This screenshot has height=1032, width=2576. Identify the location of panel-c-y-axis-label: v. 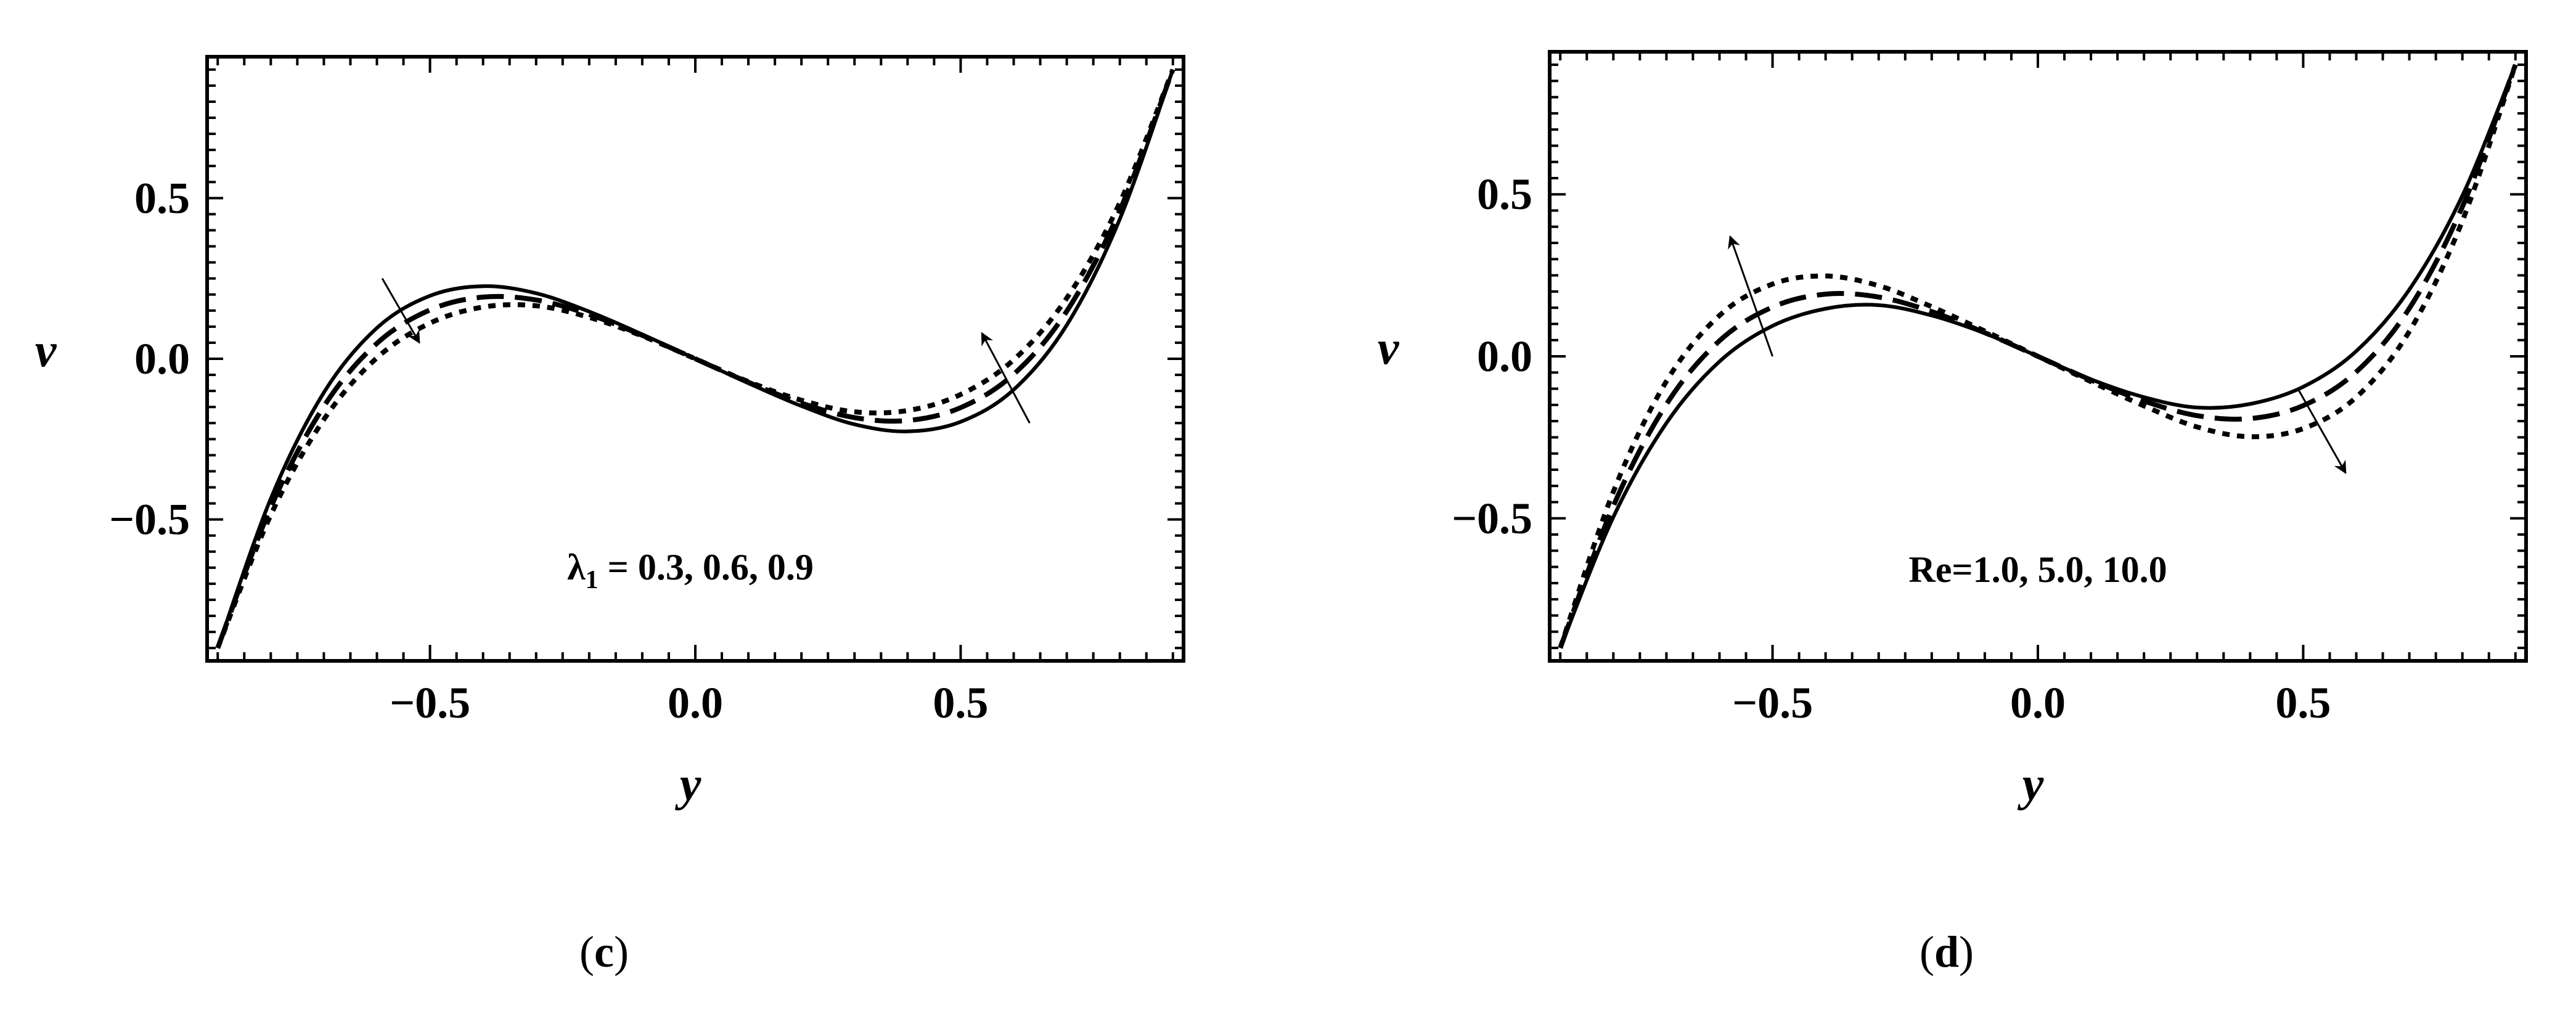
(46, 350).